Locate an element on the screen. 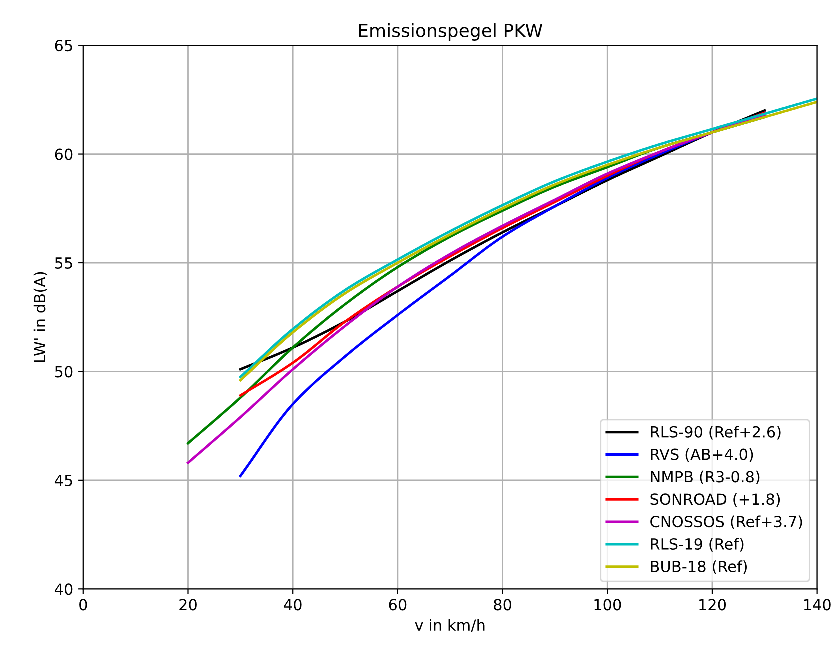  x-tick-label: 40 is located at coordinates (293, 605).